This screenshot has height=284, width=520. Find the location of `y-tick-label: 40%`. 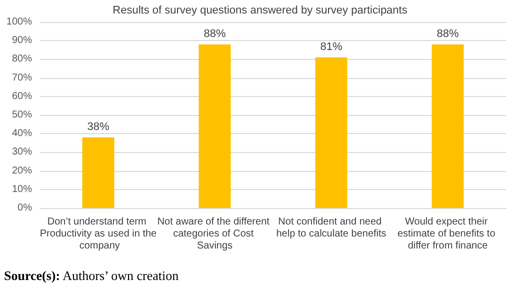

y-tick-label: 40% is located at coordinates (22, 134).